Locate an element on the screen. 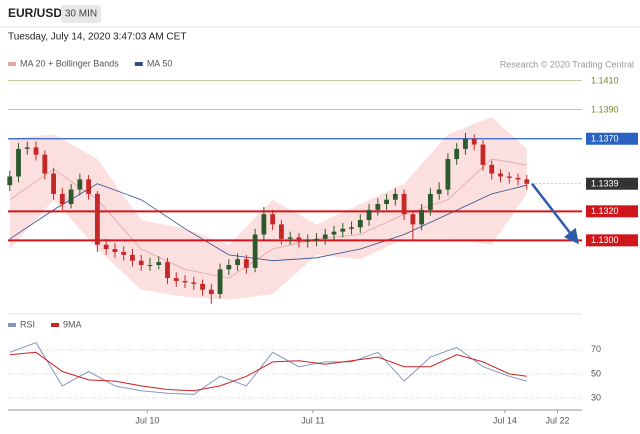 This screenshot has width=640, height=434. y-tick-label: 70 is located at coordinates (596, 349).